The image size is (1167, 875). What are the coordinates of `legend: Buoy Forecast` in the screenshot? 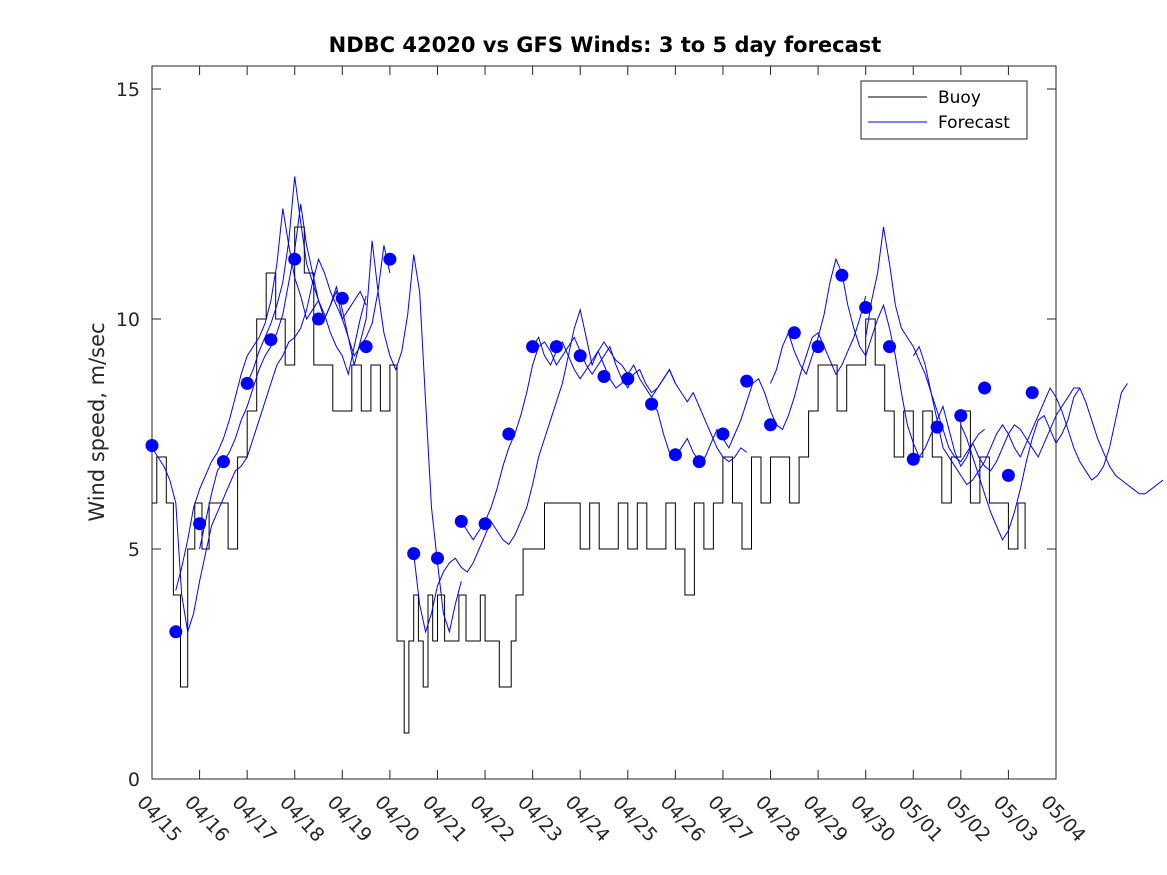 It's located at (944, 110).